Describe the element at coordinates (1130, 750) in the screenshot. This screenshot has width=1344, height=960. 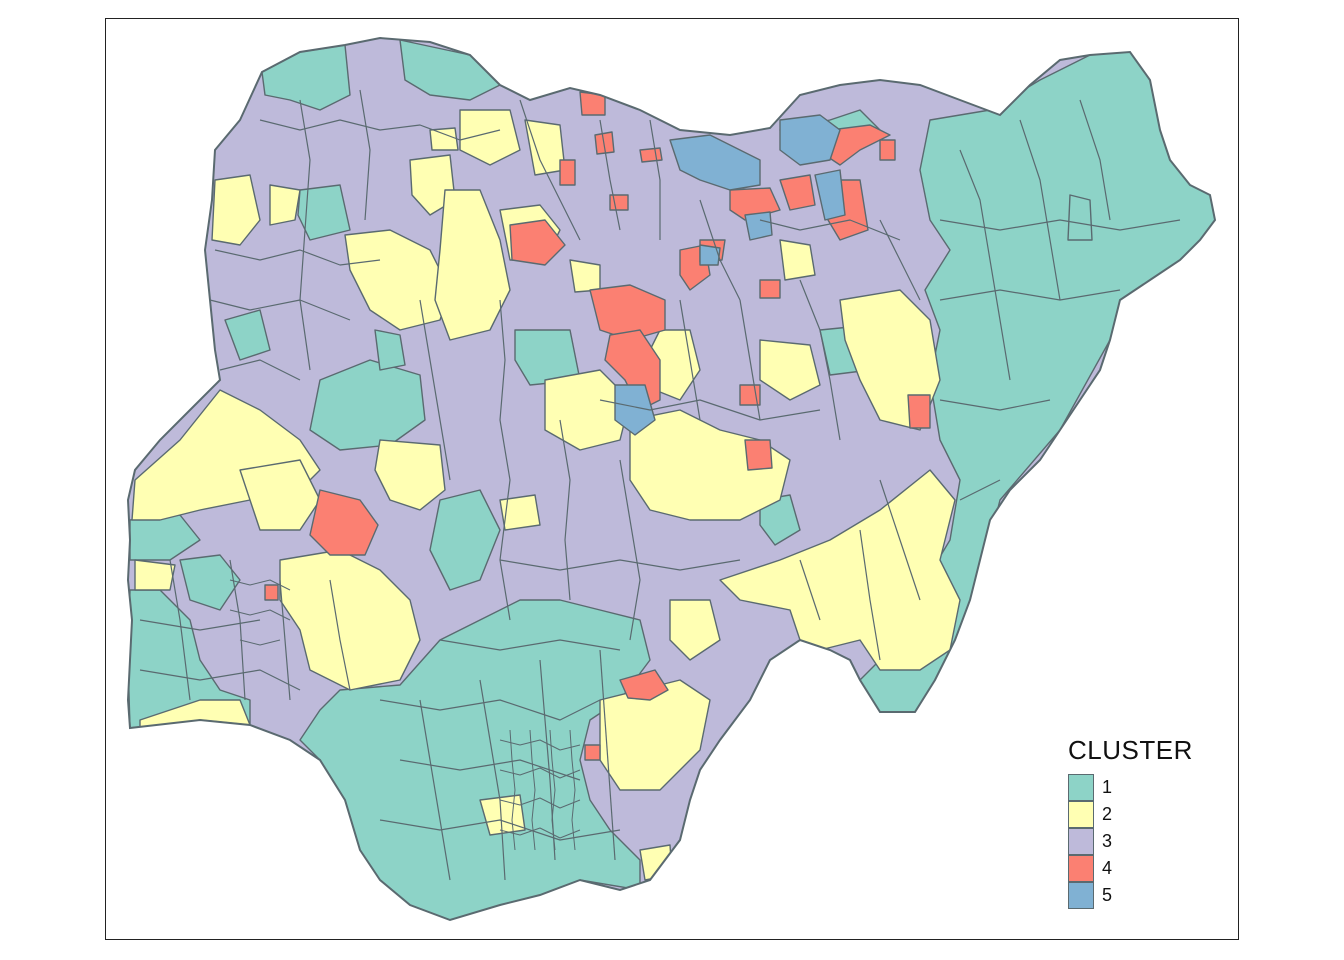
I see `legend-title: CLUSTER` at that location.